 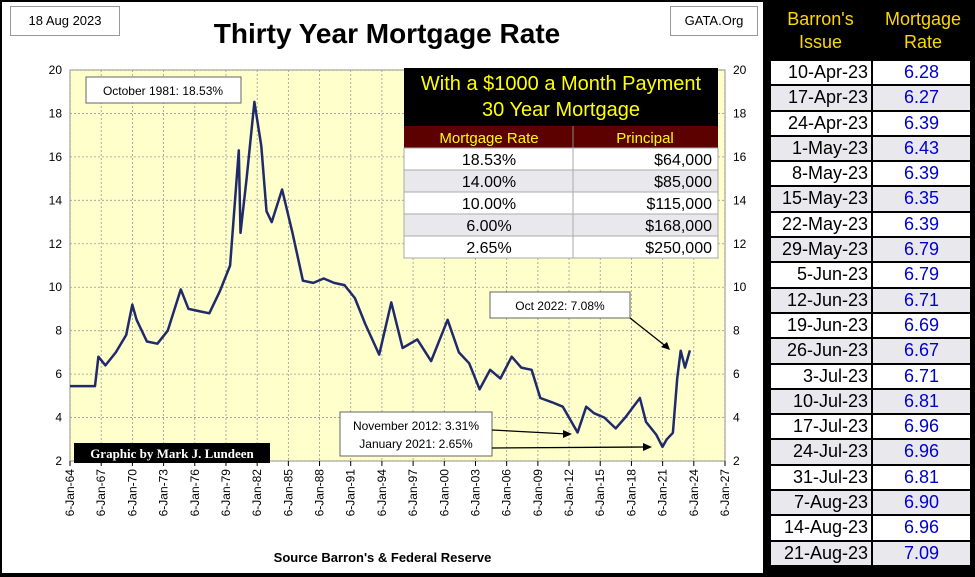 I want to click on y-tick-label-left: 10, so click(x=56, y=287).